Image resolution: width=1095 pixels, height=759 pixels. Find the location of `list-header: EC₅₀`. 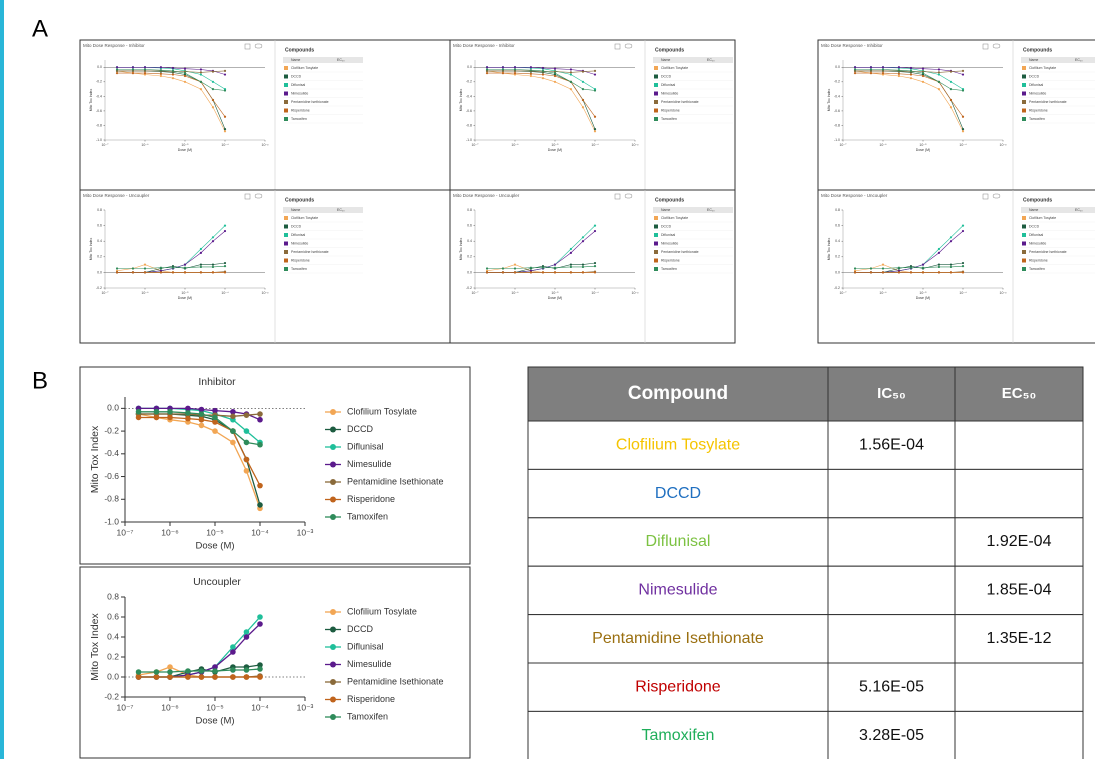

list-header: EC₅₀ is located at coordinates (1079, 60).